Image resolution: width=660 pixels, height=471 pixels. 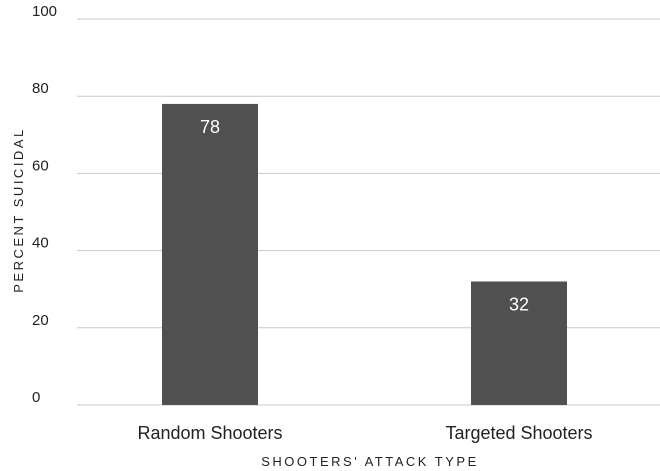 What do you see at coordinates (519, 304) in the screenshot?
I see `bar-value-label-2: 32` at bounding box center [519, 304].